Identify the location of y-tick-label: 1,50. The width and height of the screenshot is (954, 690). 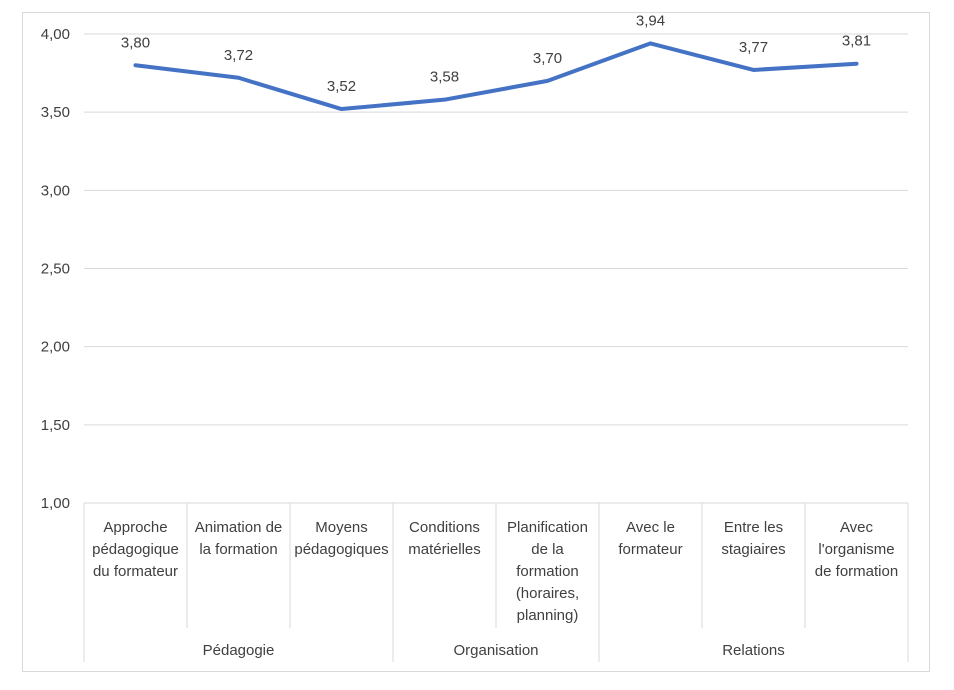
(55, 425).